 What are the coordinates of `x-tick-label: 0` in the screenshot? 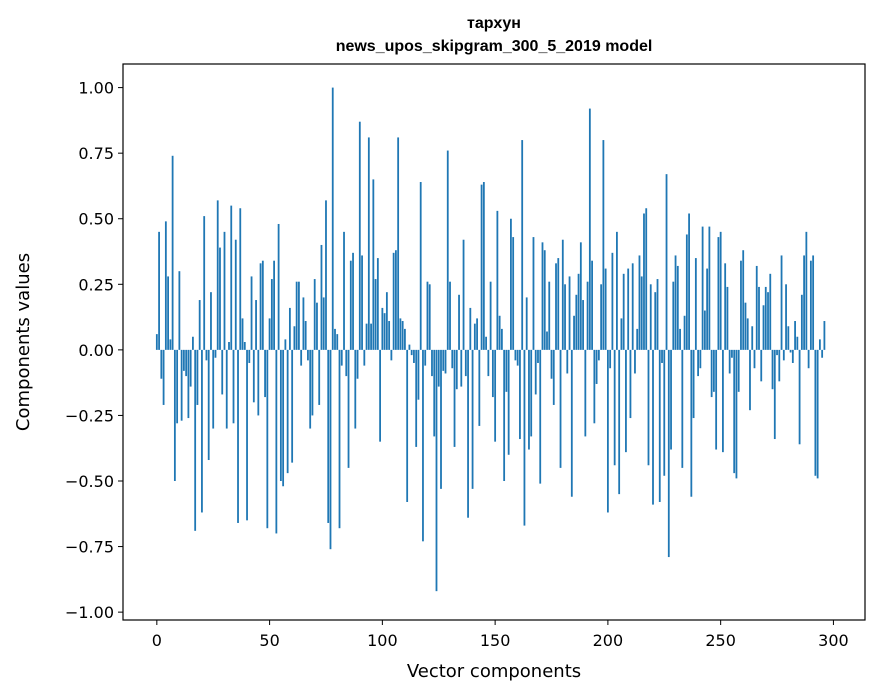 It's located at (157, 640).